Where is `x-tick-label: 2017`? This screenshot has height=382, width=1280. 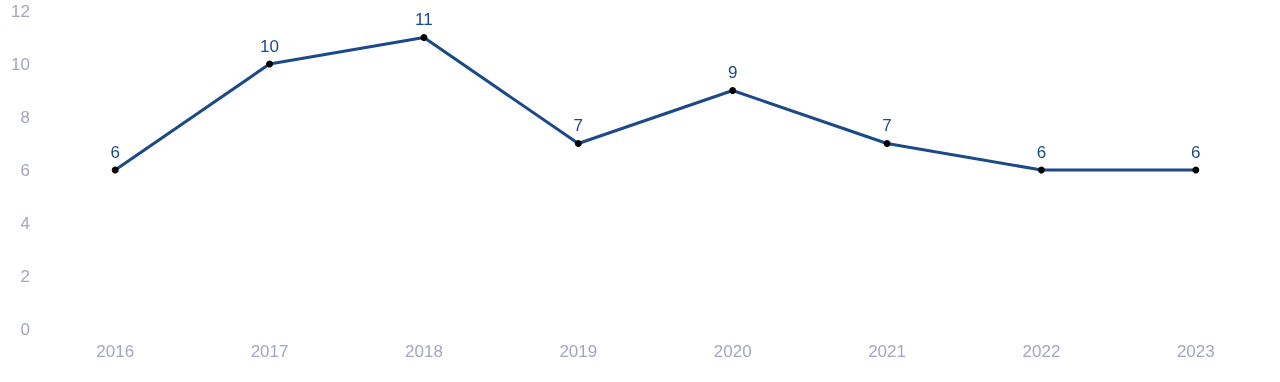 x-tick-label: 2017 is located at coordinates (269, 351).